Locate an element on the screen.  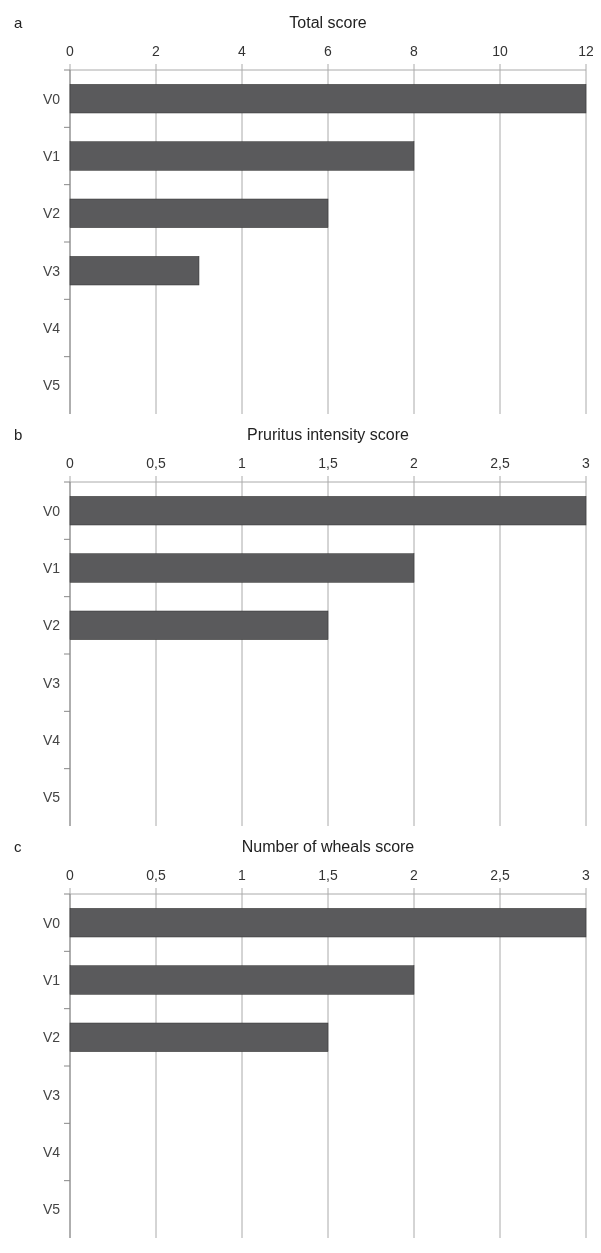
chart-title: Pruritus intensity score is located at coordinates (328, 434).